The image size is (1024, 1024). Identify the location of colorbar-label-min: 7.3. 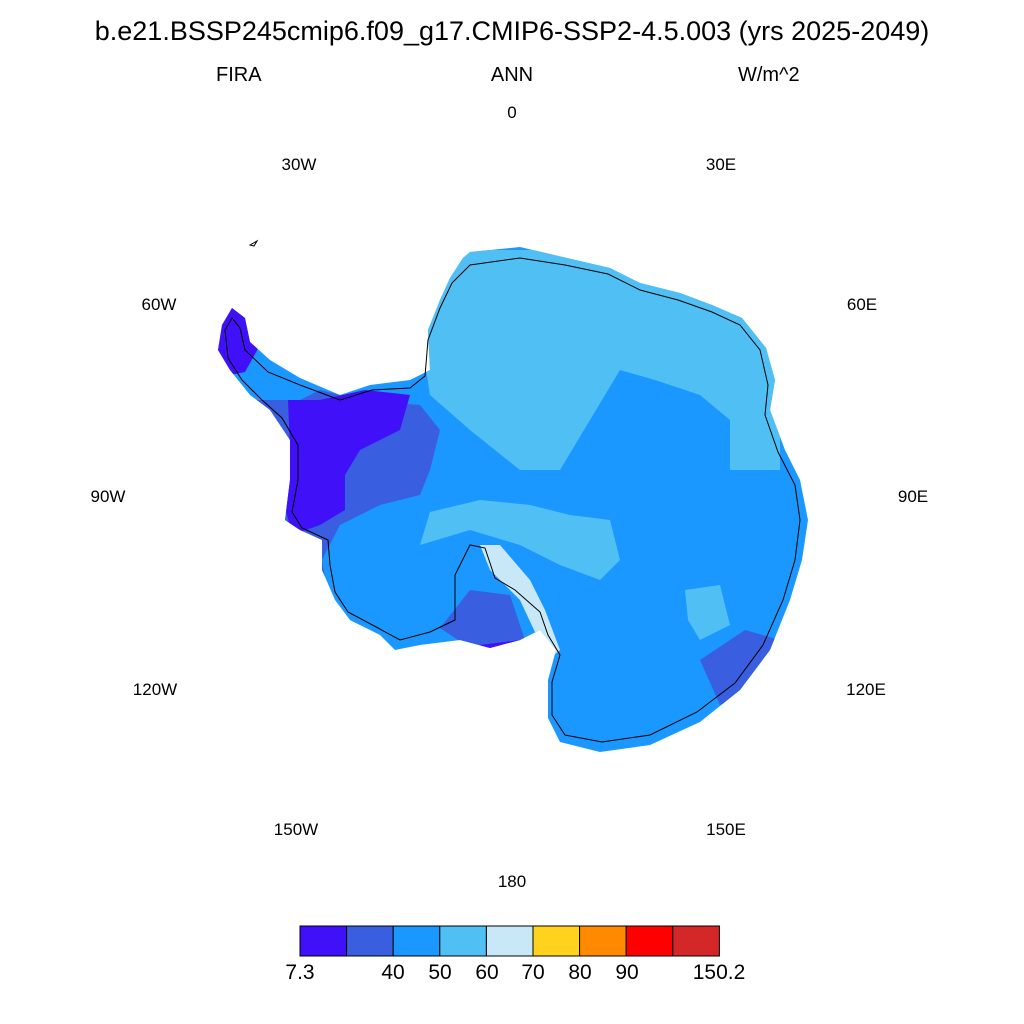
(300, 972).